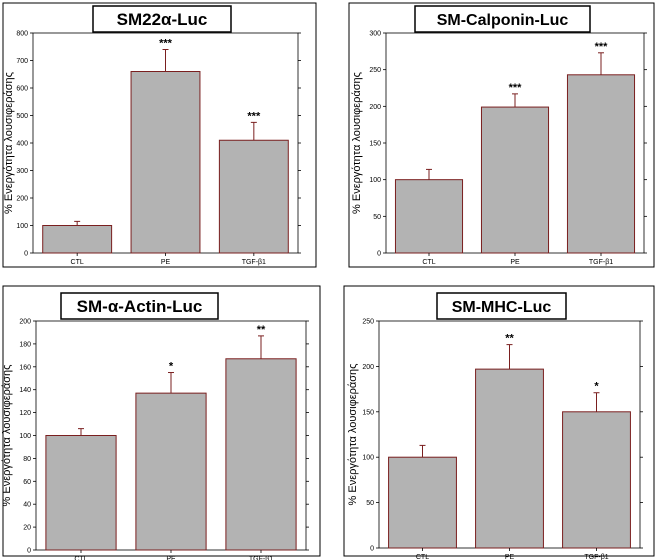  What do you see at coordinates (25, 344) in the screenshot?
I see `y-tick-label: 180` at bounding box center [25, 344].